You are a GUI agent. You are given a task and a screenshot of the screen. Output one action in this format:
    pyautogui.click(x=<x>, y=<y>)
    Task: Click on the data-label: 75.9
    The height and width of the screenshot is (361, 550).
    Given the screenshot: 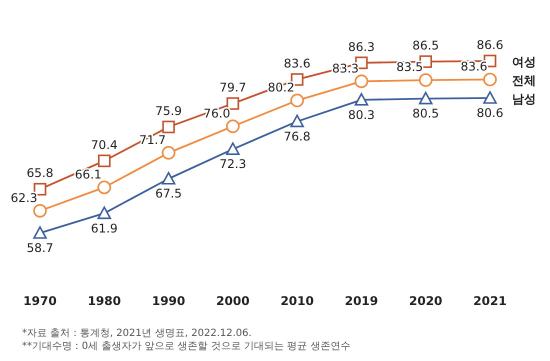 What is the action you would take?
    pyautogui.click(x=168, y=111)
    